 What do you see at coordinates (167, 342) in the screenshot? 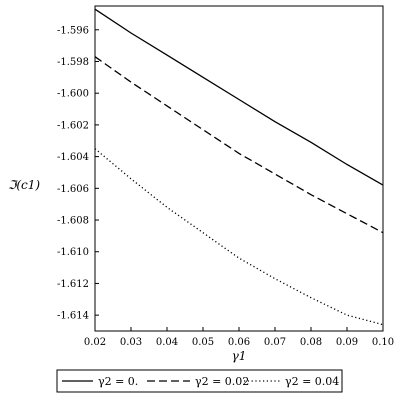
I see `x-tick-label: 0.04` at bounding box center [167, 342].